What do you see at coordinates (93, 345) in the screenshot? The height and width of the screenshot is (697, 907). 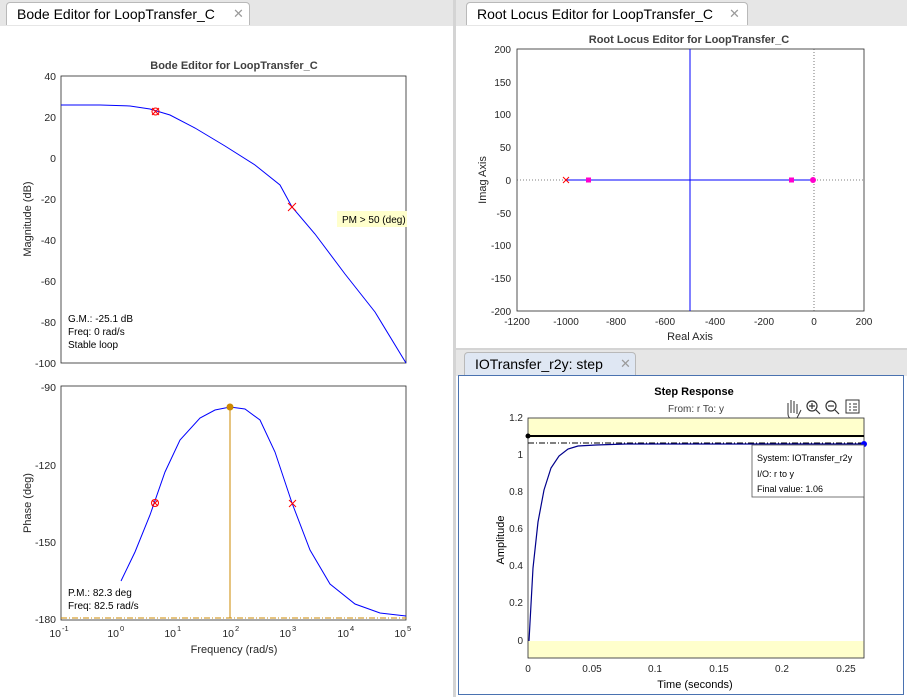 I see `stability-status: Stable loop` at bounding box center [93, 345].